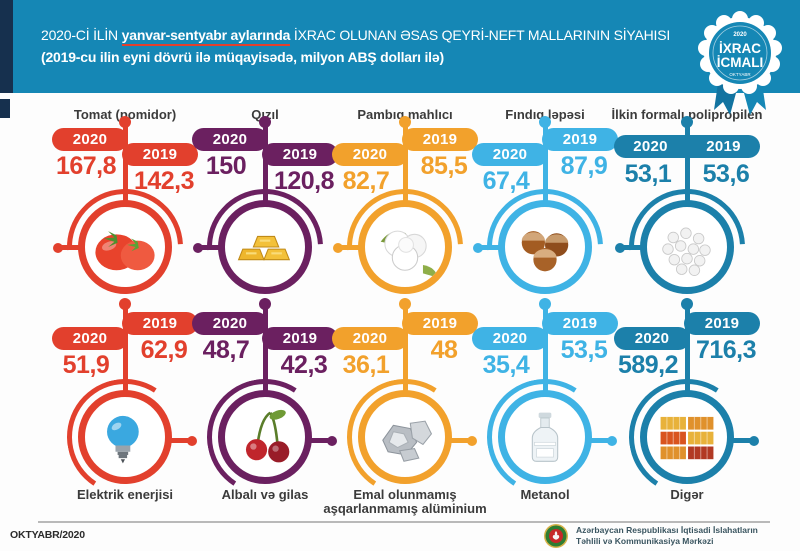 This screenshot has height=551, width=800. I want to click on title-highlight: yanvar-sentyabr aylarında, so click(205, 36).